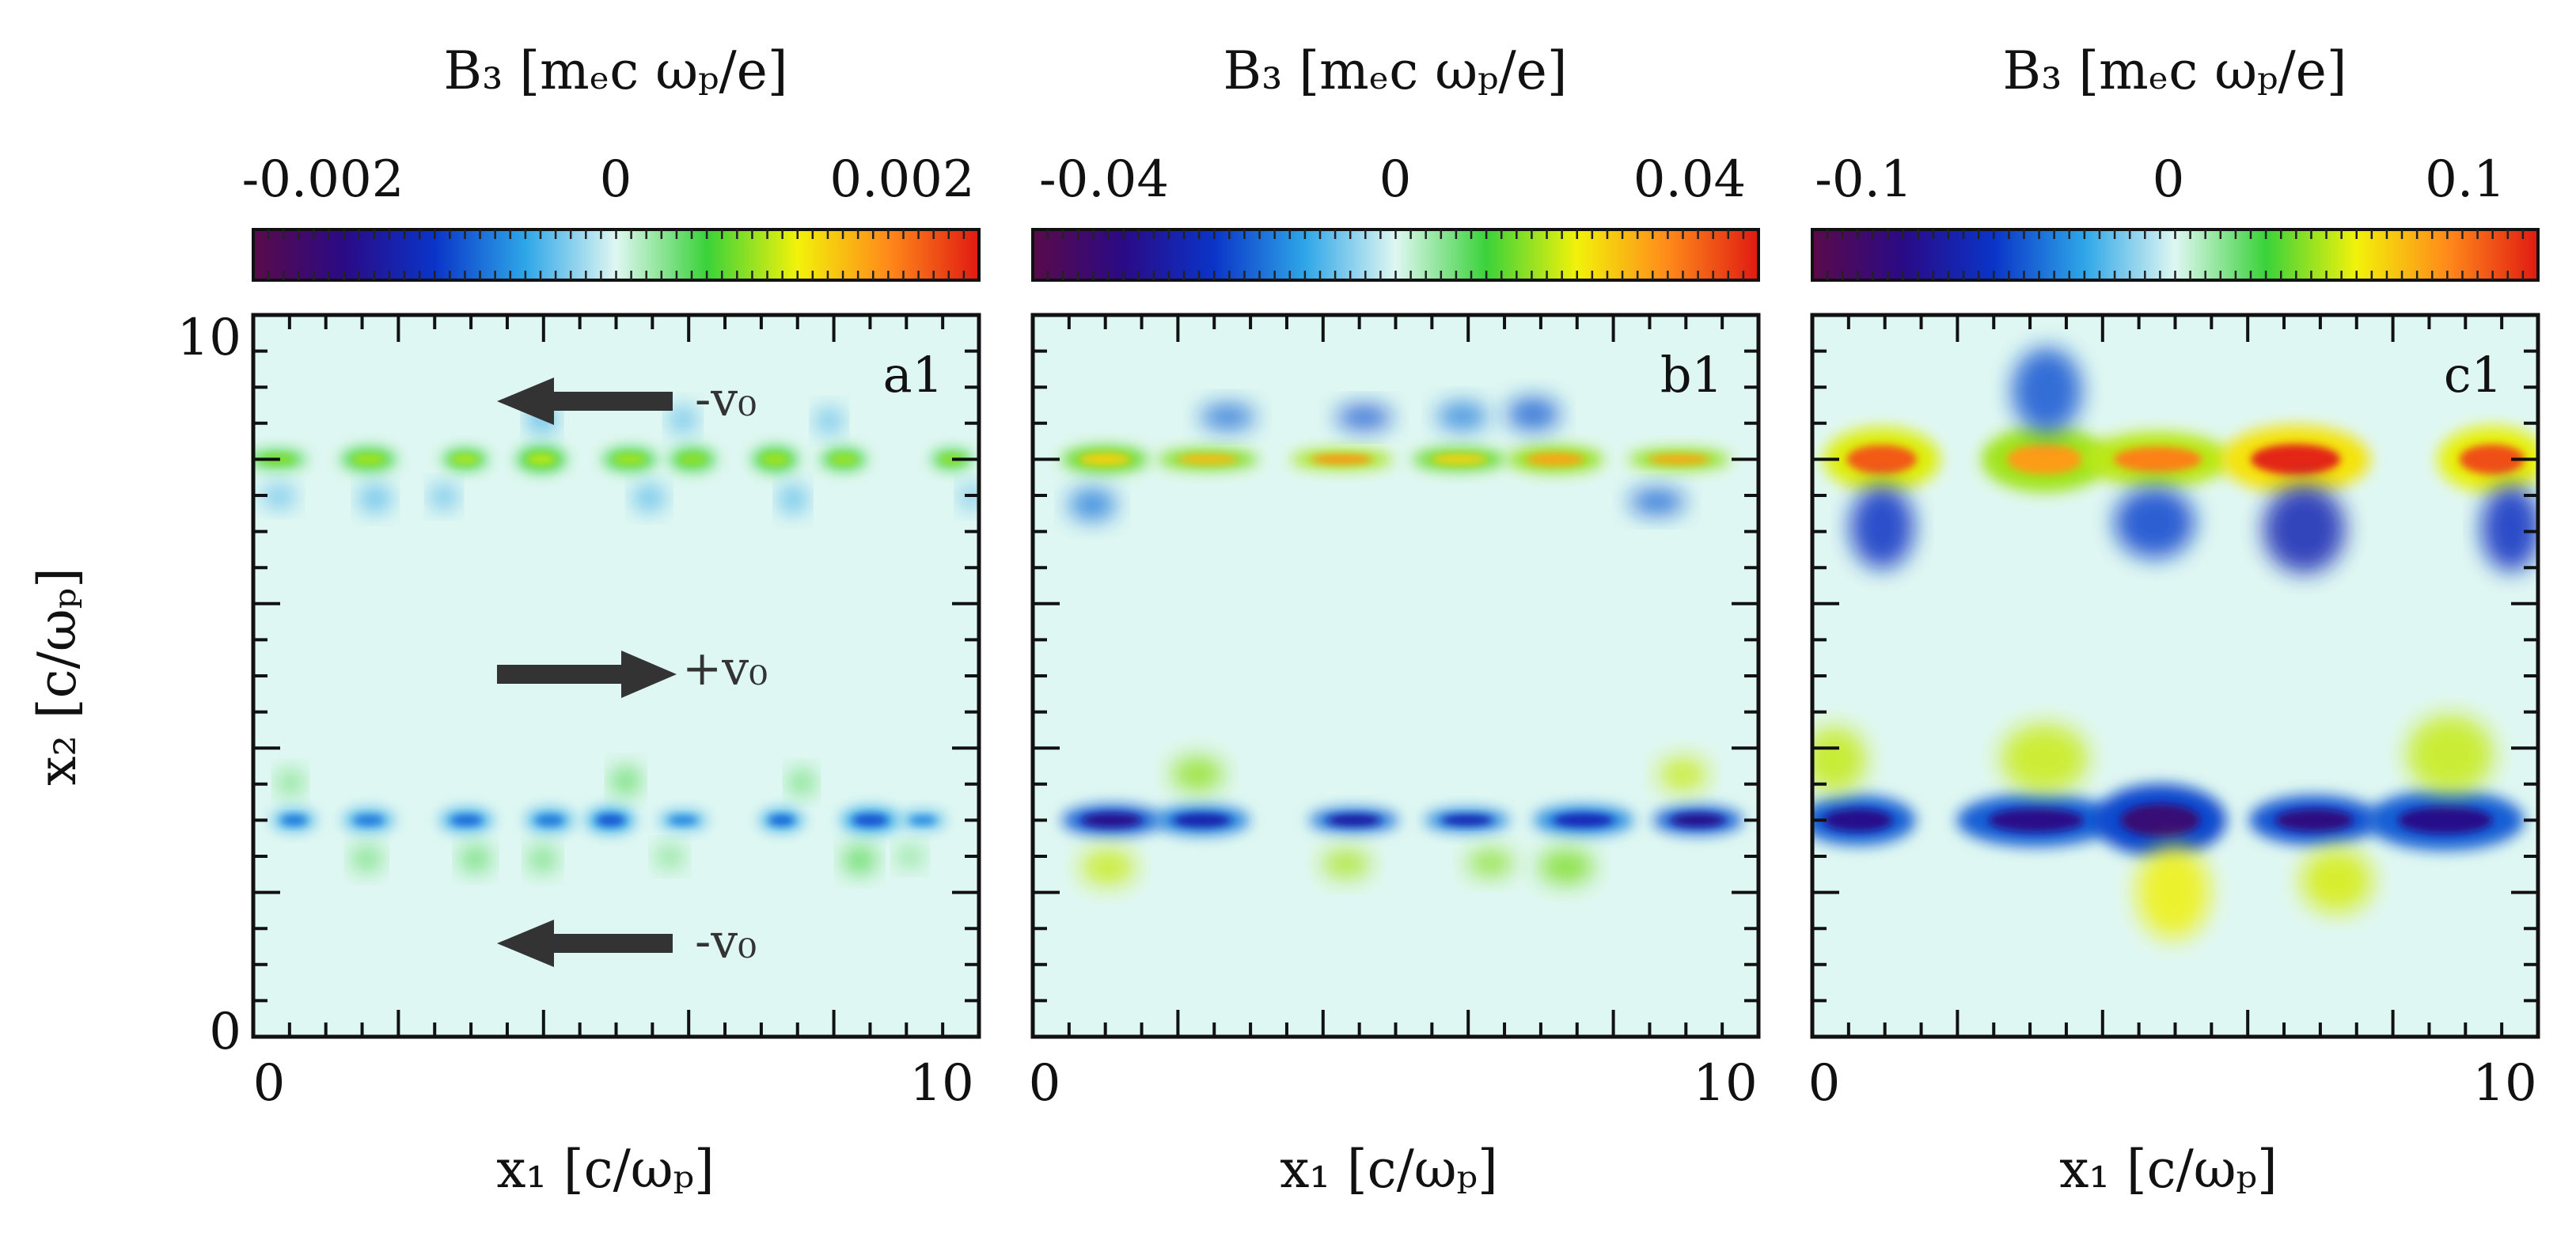  Describe the element at coordinates (2168, 1169) in the screenshot. I see `x-axis-label-c1: x₁ [c/ωₚ]` at that location.